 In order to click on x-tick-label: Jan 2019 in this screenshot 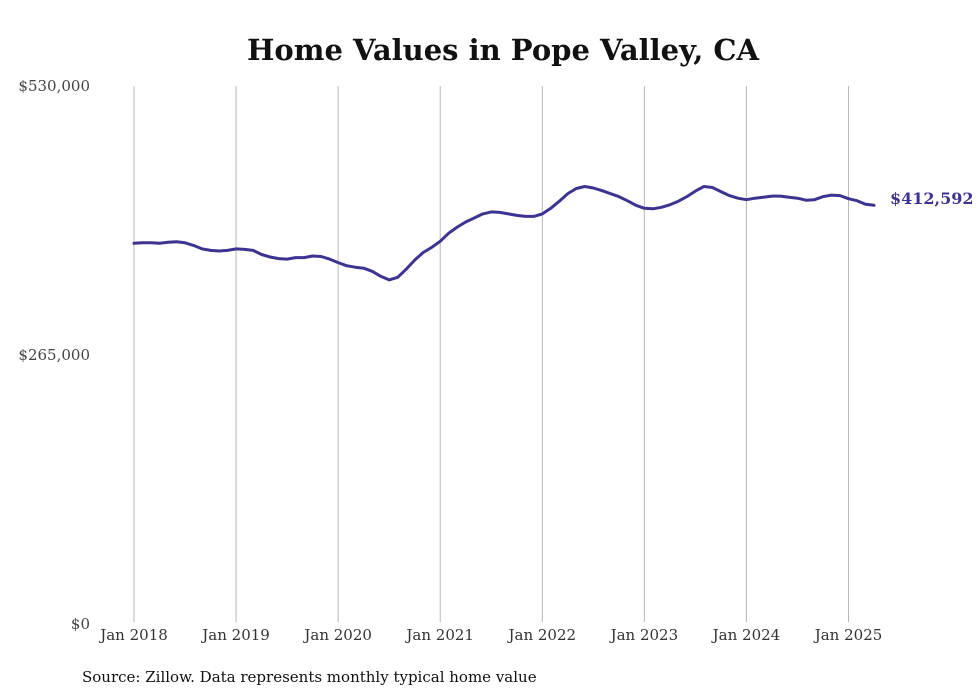, I will do `click(235, 635)`.